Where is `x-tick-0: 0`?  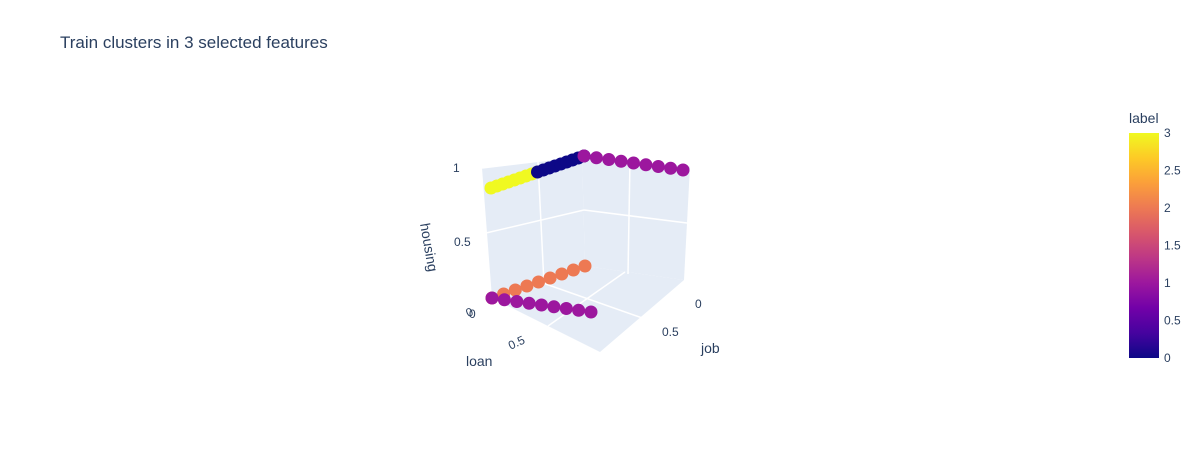 x-tick-0: 0 is located at coordinates (698, 304).